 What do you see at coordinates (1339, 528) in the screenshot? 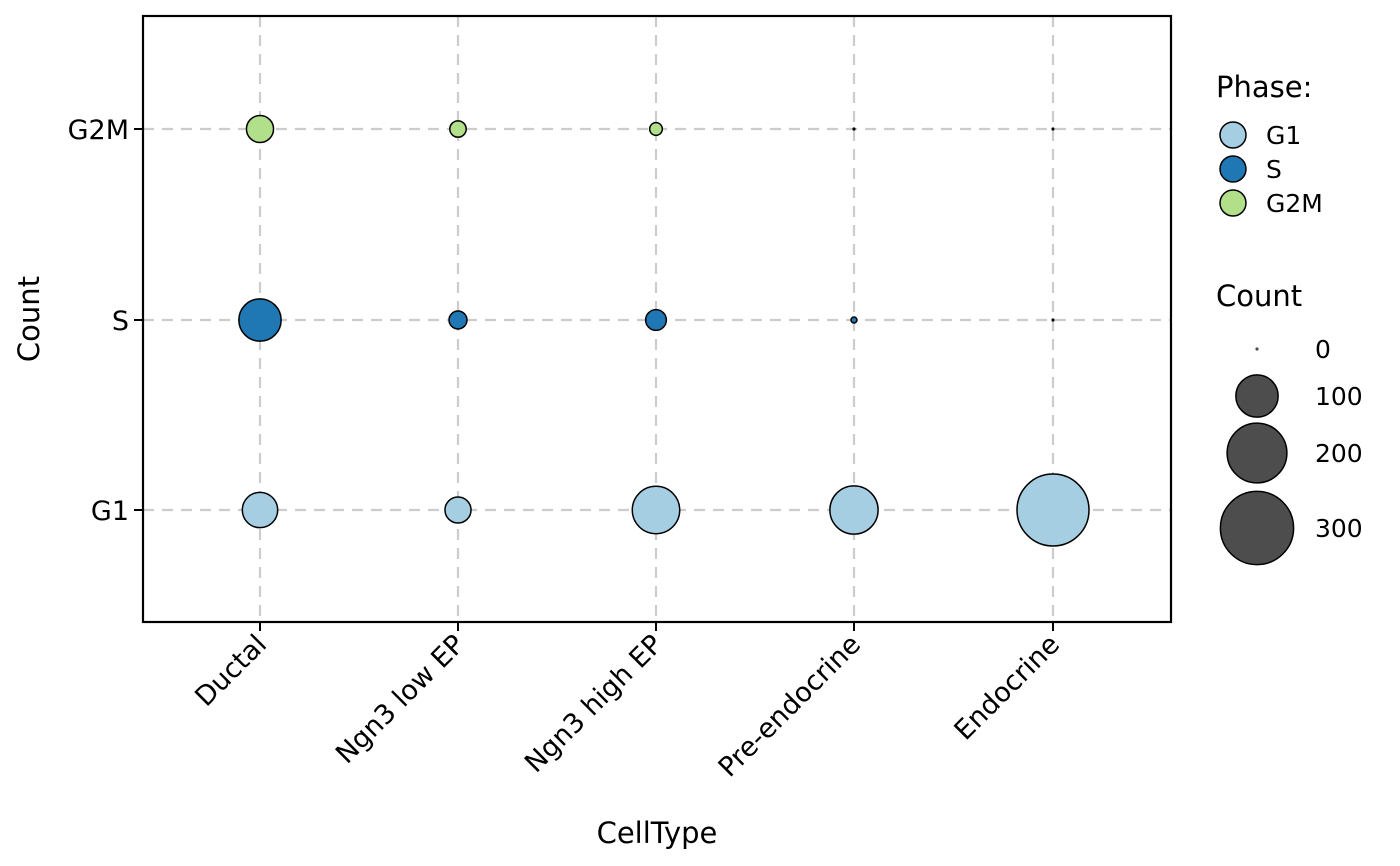
I see `count-legend-label: 300` at bounding box center [1339, 528].